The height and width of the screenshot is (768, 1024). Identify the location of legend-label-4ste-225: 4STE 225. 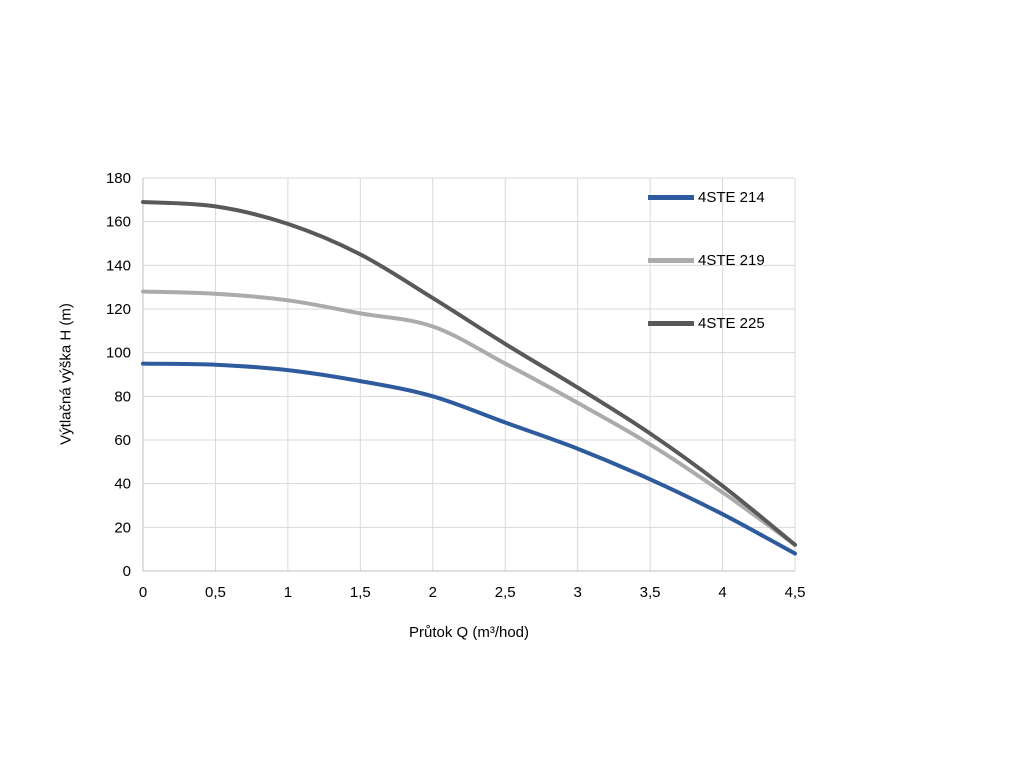
(731, 323).